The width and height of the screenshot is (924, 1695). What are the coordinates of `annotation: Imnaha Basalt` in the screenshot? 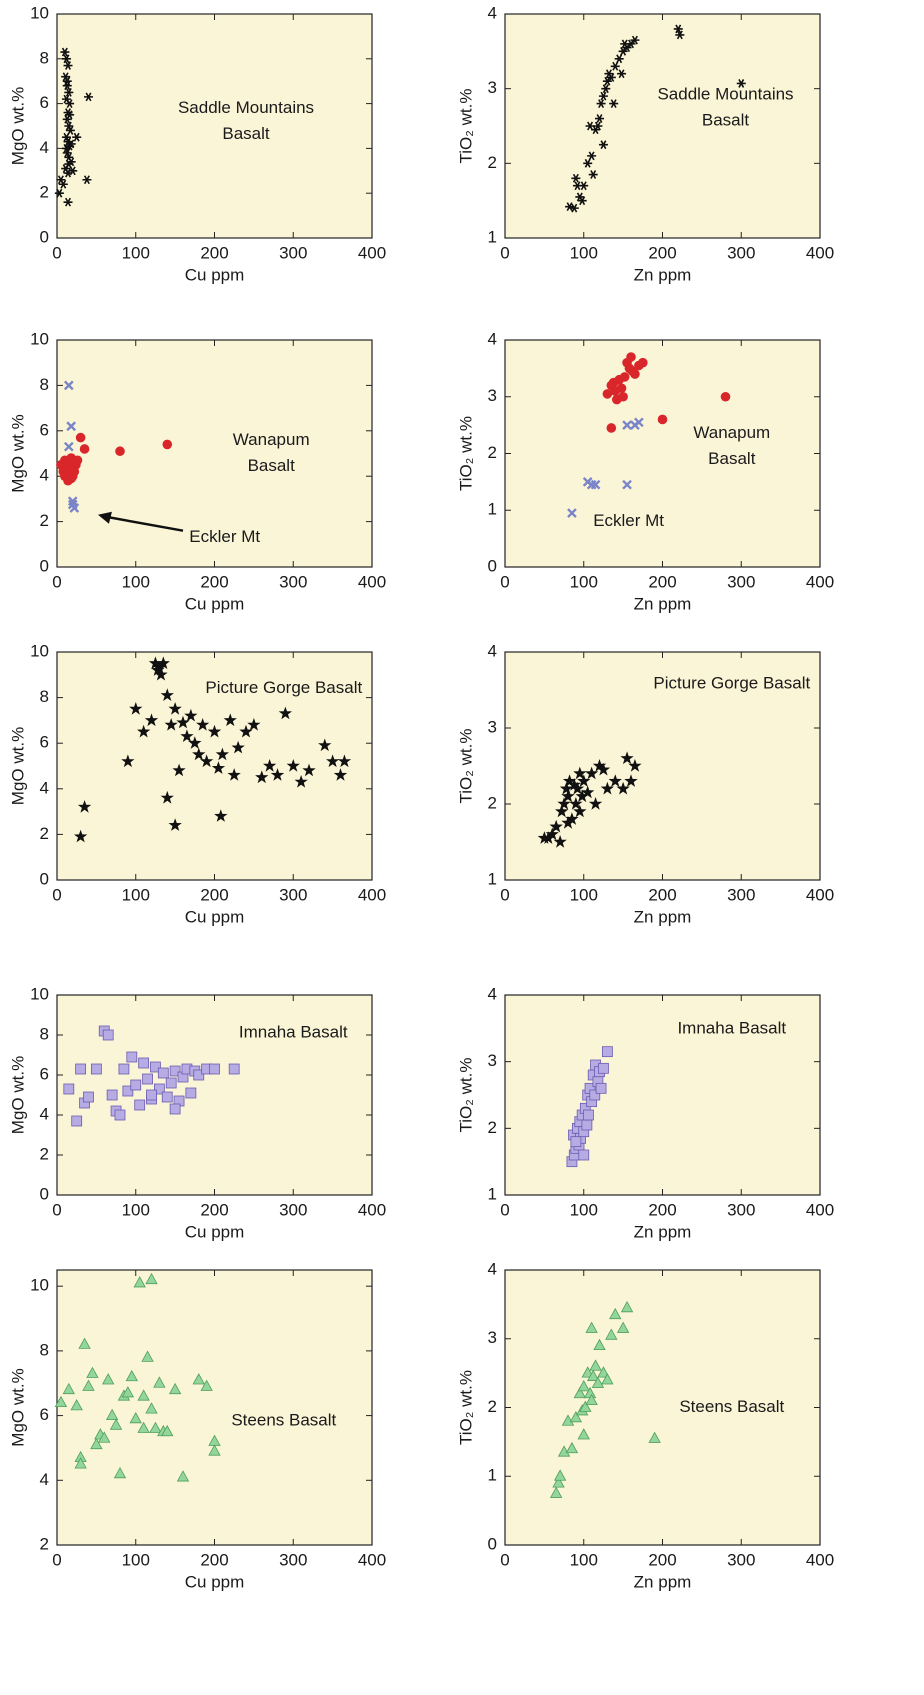 It's located at (293, 1031).